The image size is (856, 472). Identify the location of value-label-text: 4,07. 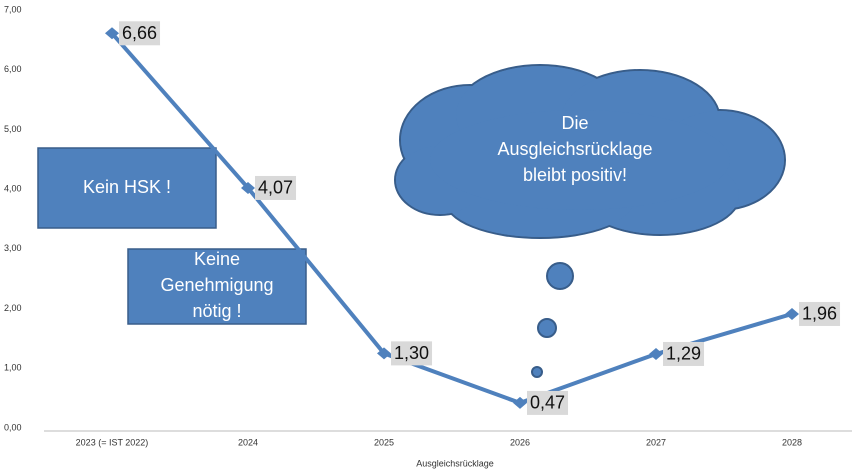
(275, 188).